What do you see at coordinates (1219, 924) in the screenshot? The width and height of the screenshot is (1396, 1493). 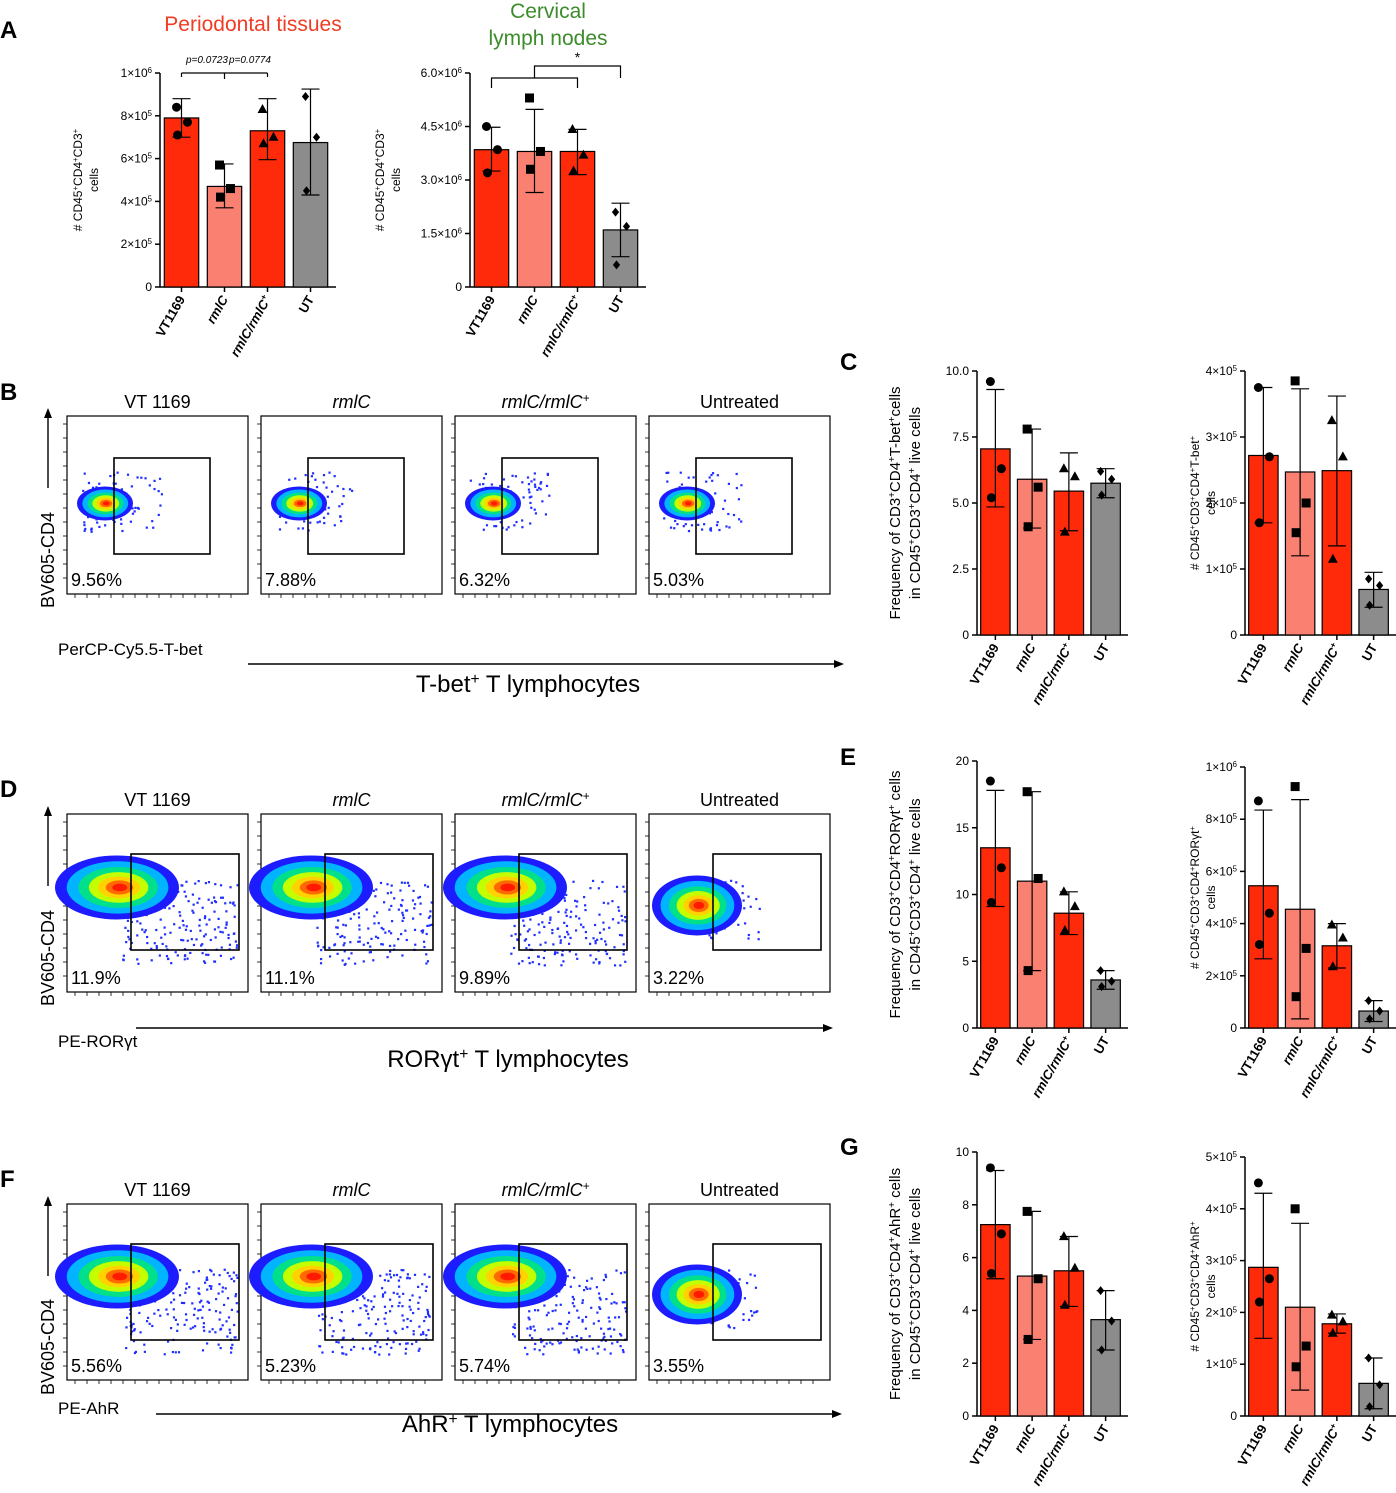 I see `label-part: 4×10` at bounding box center [1219, 924].